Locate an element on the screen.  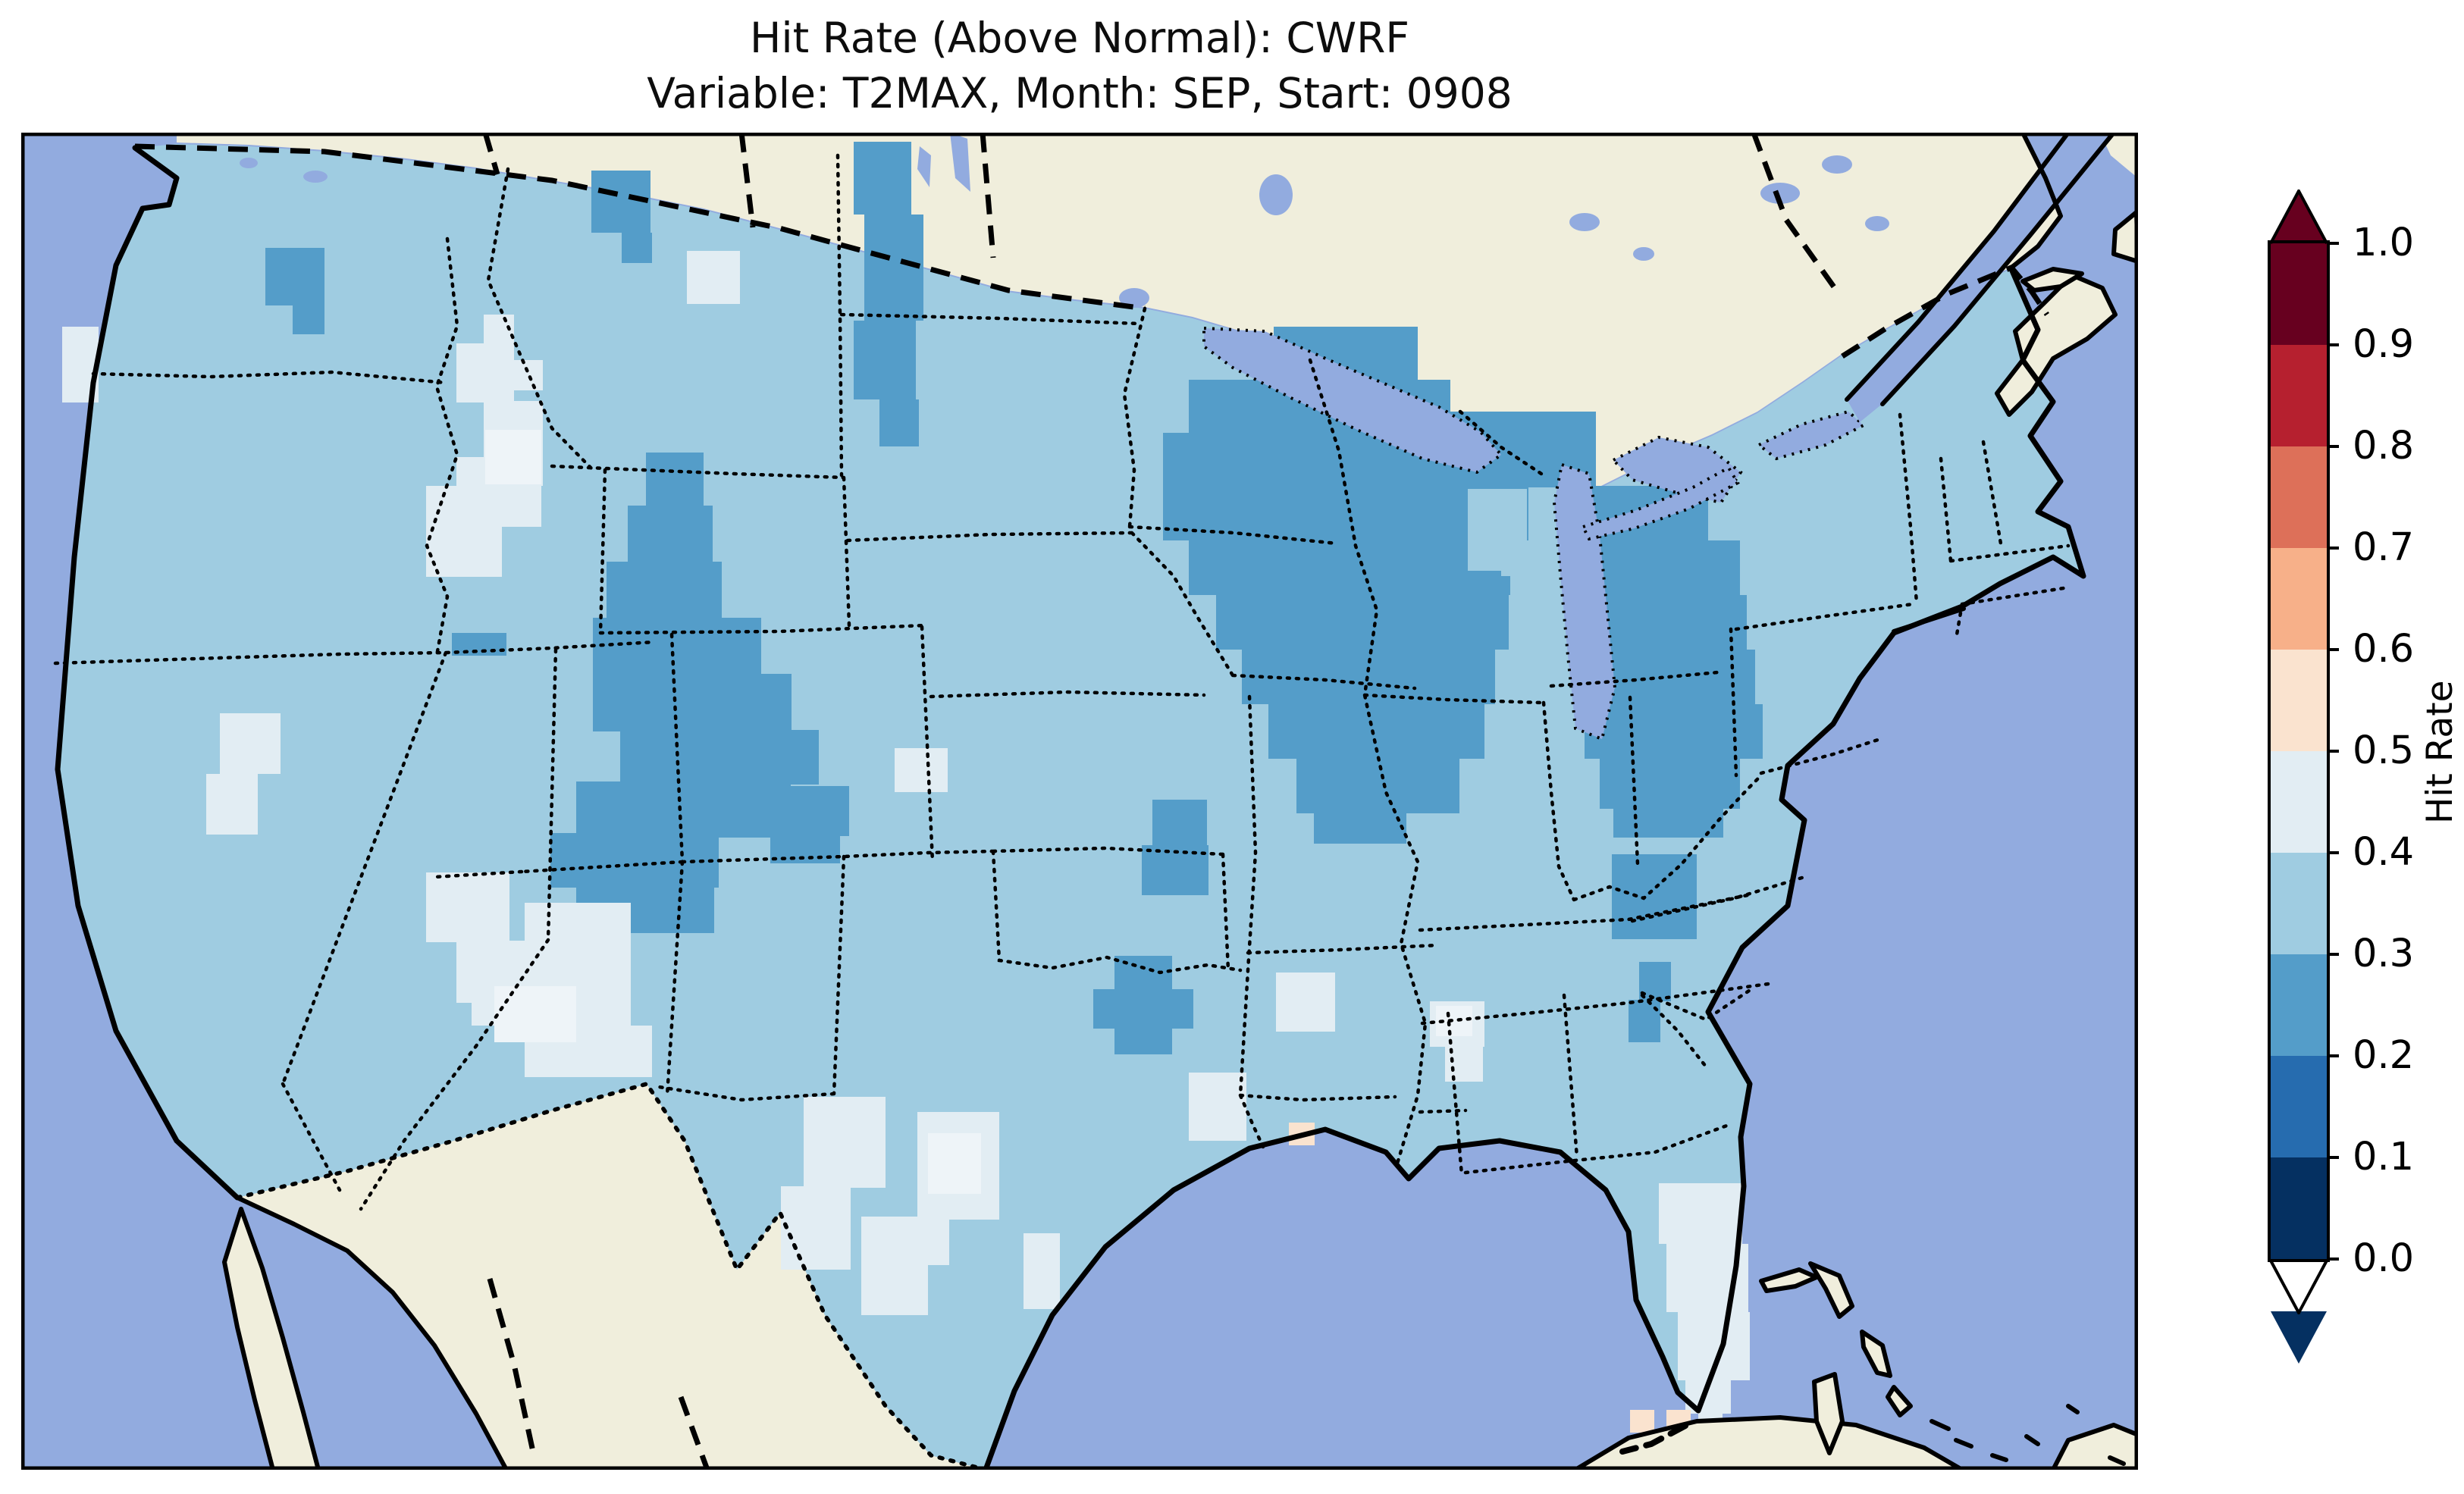
colorbar-stack is located at coordinates (2299, 751).